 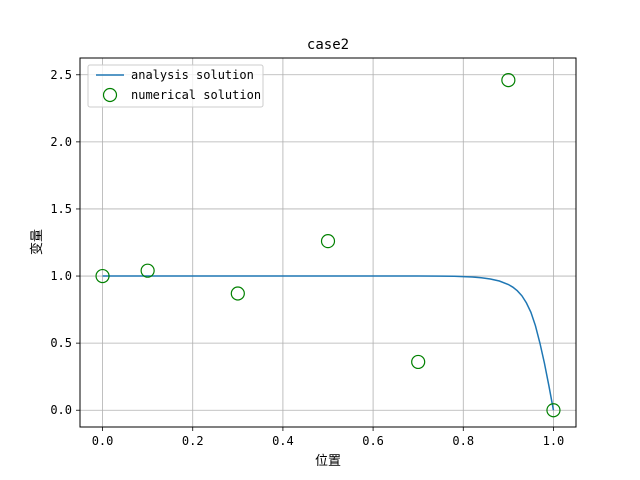 I want to click on x-tick-label: 0.6, so click(x=373, y=441).